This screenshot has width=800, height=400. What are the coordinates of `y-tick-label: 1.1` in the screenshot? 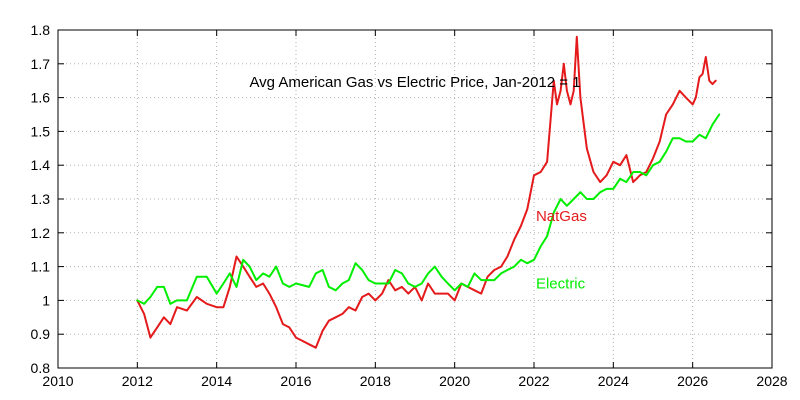 It's located at (41, 267).